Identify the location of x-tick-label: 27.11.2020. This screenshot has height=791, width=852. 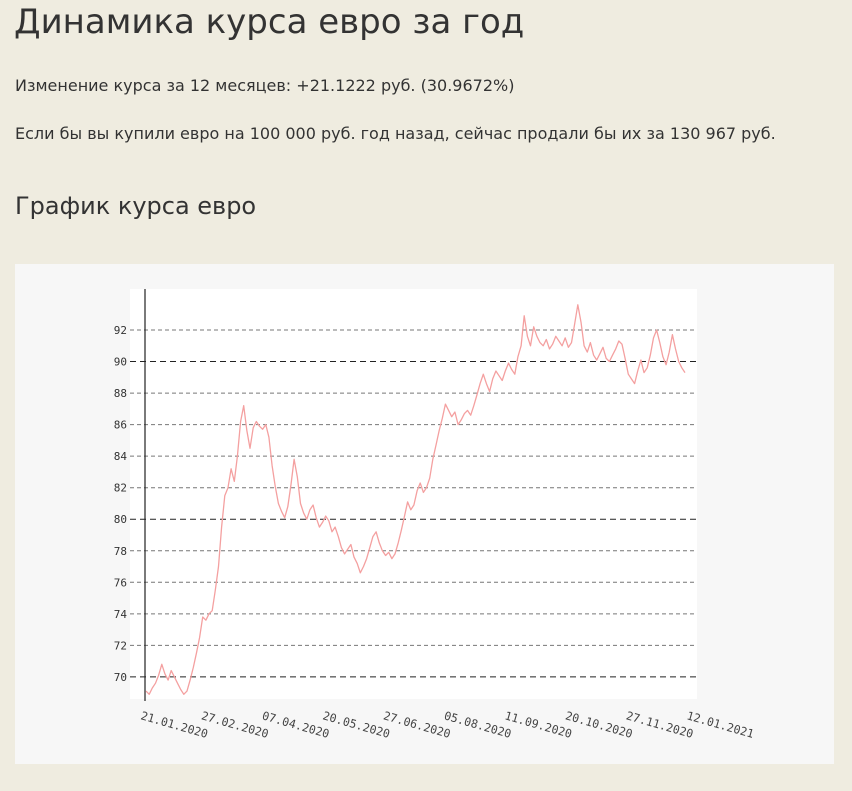
(660, 724).